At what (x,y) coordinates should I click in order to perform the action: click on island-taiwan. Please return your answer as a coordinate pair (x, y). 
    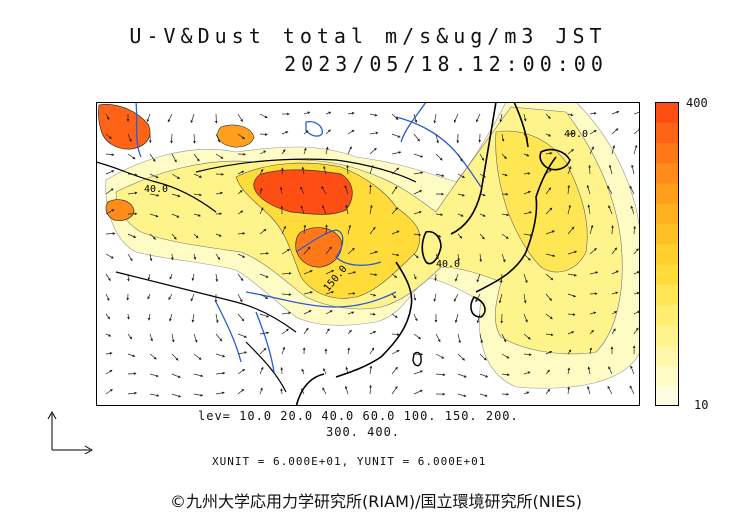
    Looking at the image, I should click on (417, 359).